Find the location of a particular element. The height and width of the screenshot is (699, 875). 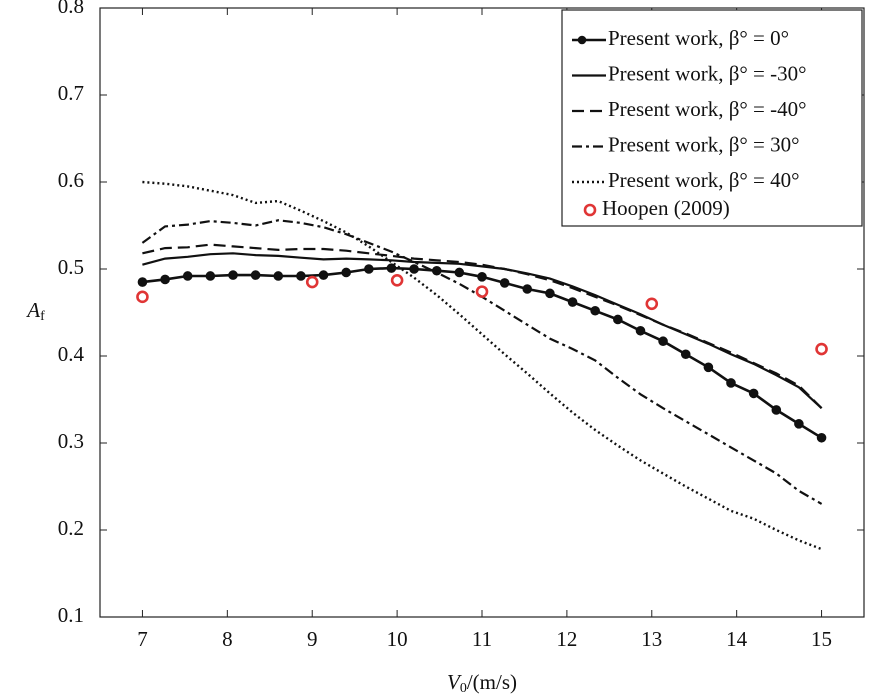

x-tick-label: 13 is located at coordinates (651, 639).